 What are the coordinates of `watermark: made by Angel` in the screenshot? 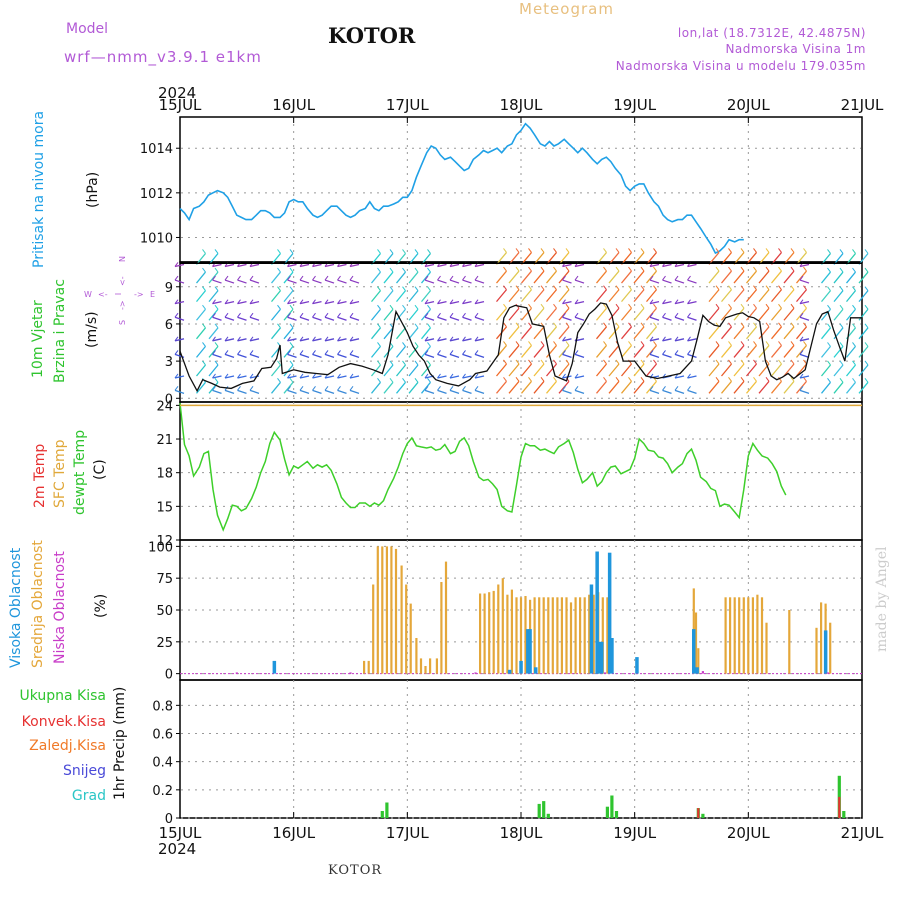 It's located at (882, 599).